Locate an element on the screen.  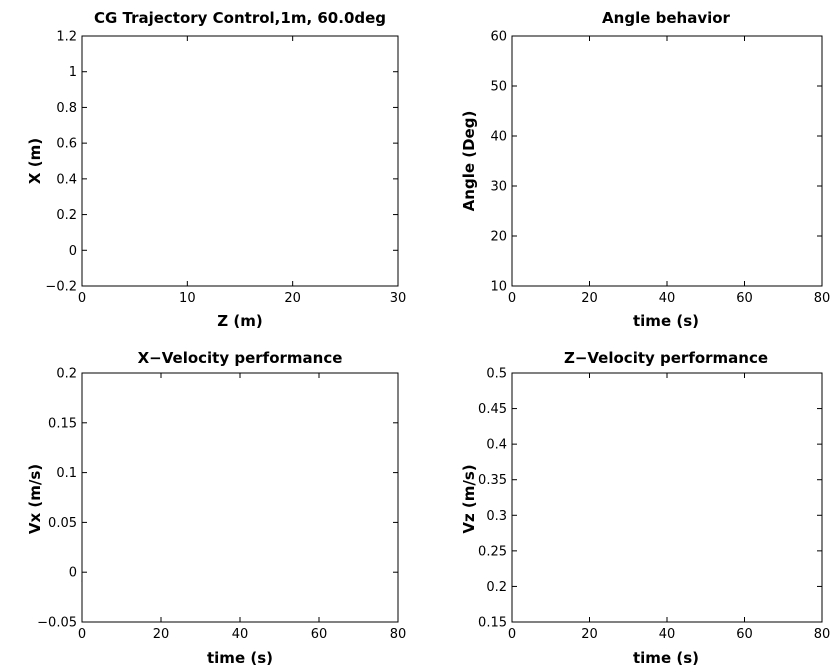
subplot-1-ytick-label: −0.2 is located at coordinates (61, 287).